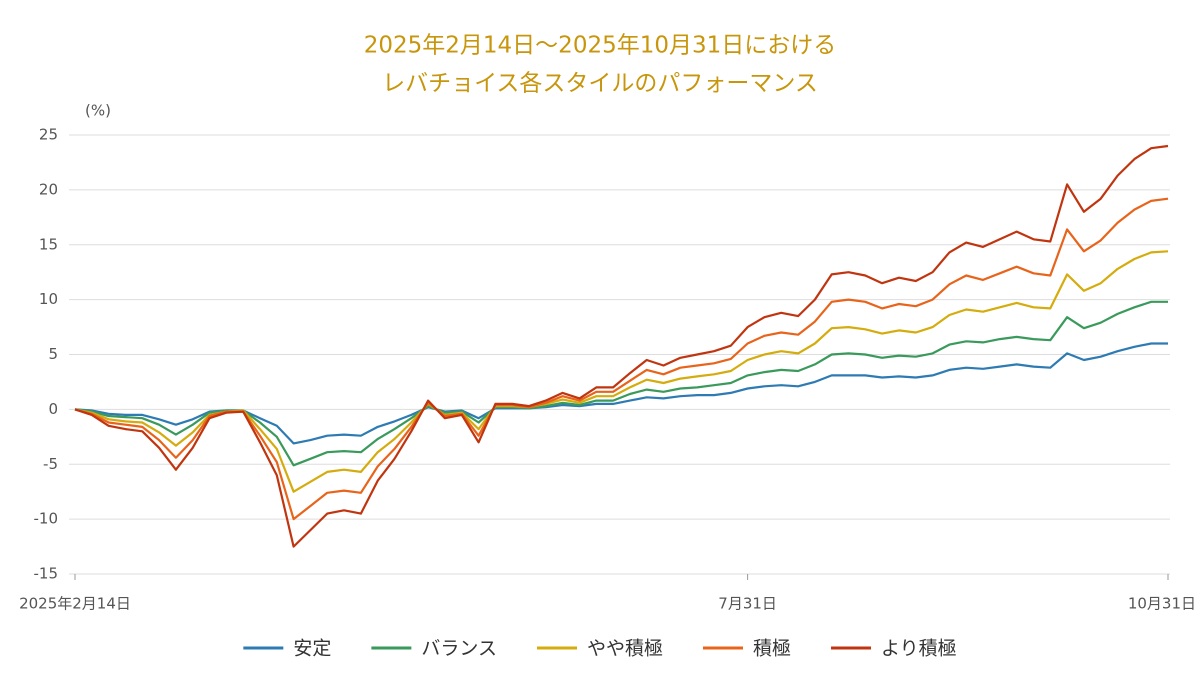  I want to click on y-tick-label: 0, so click(53, 409).